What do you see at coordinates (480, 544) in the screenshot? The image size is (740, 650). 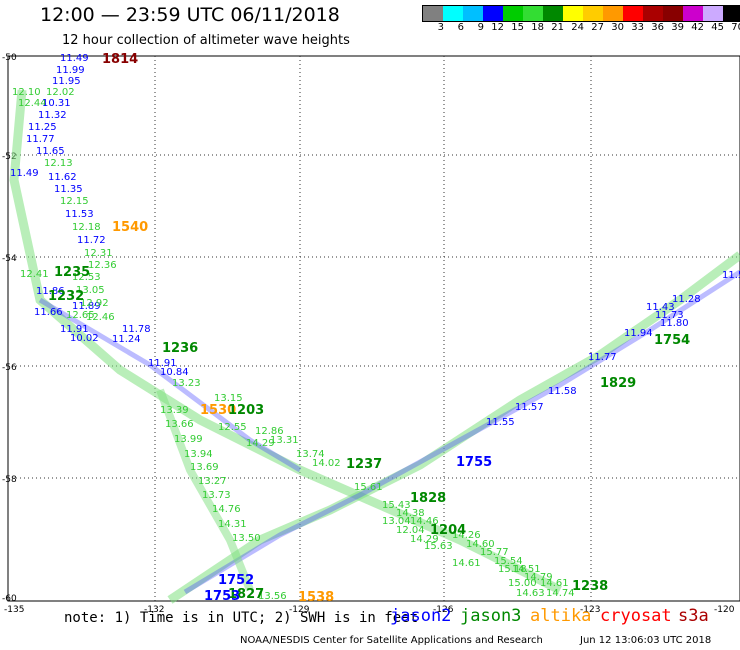 I see `swh-value: 14.60` at bounding box center [480, 544].